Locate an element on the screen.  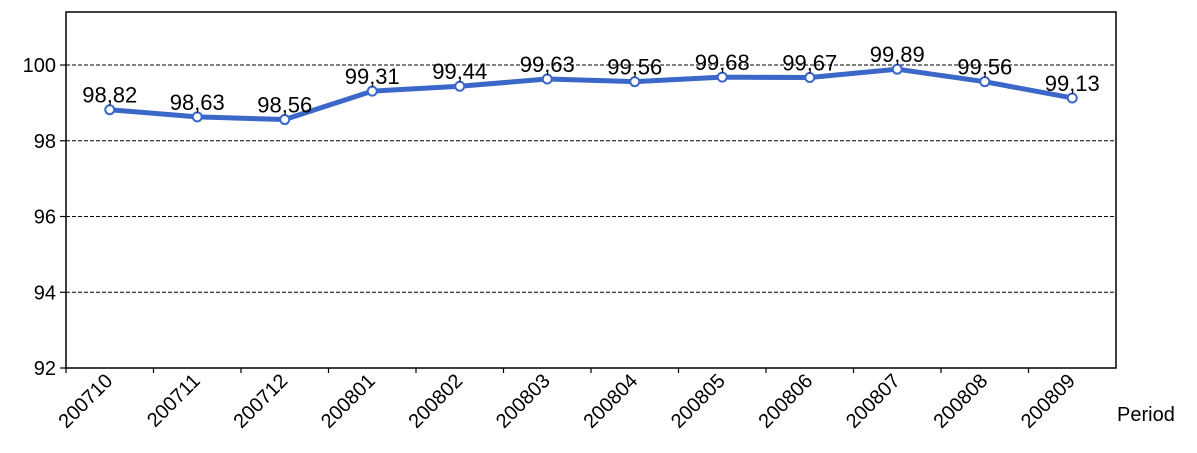
data-label: 99,67 is located at coordinates (809, 63).